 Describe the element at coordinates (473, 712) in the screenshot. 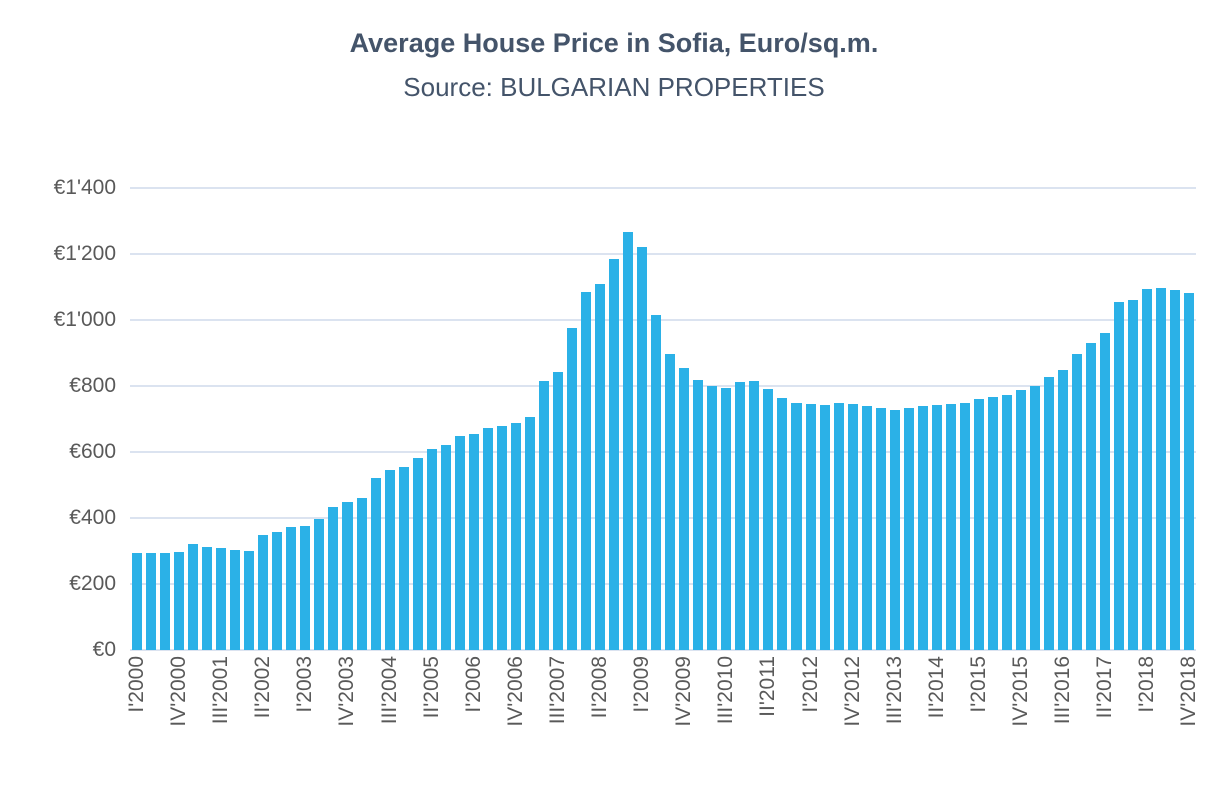

I see `x-label-slot: I'2006` at that location.